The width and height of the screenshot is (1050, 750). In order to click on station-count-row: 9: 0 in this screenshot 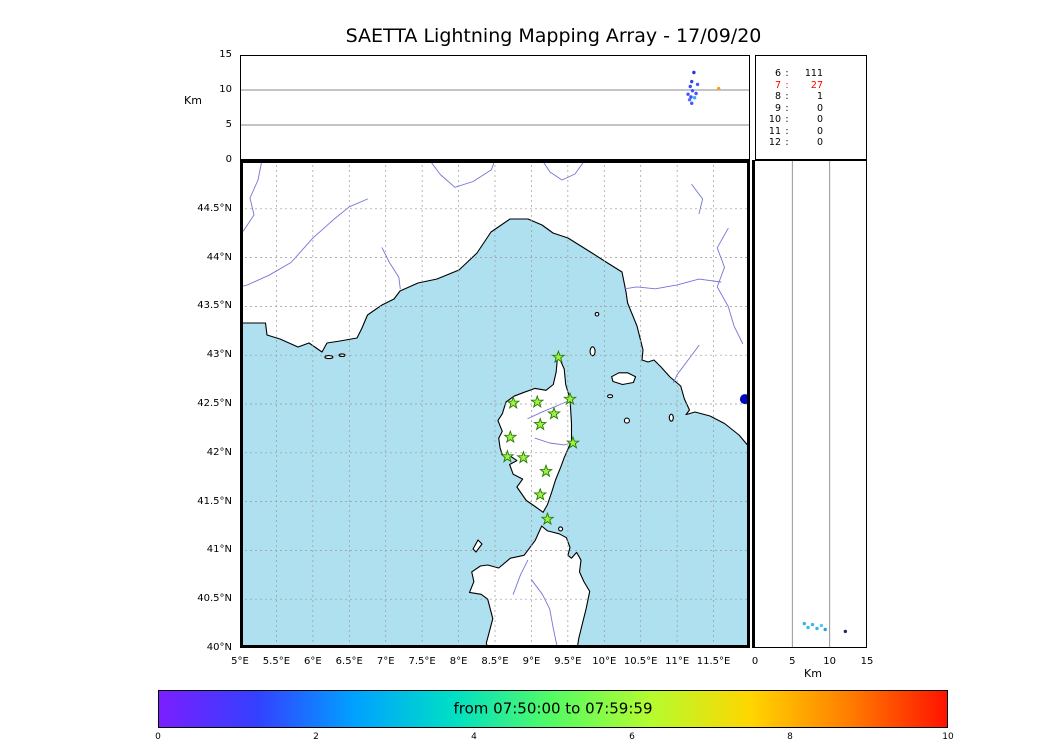, I will do `click(794, 108)`.